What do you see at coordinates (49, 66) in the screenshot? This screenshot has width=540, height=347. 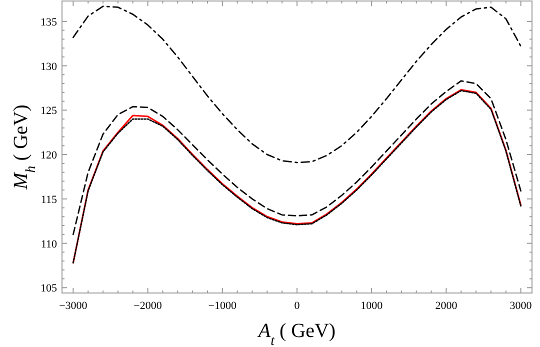 I see `y-tick-label: 130` at bounding box center [49, 66].